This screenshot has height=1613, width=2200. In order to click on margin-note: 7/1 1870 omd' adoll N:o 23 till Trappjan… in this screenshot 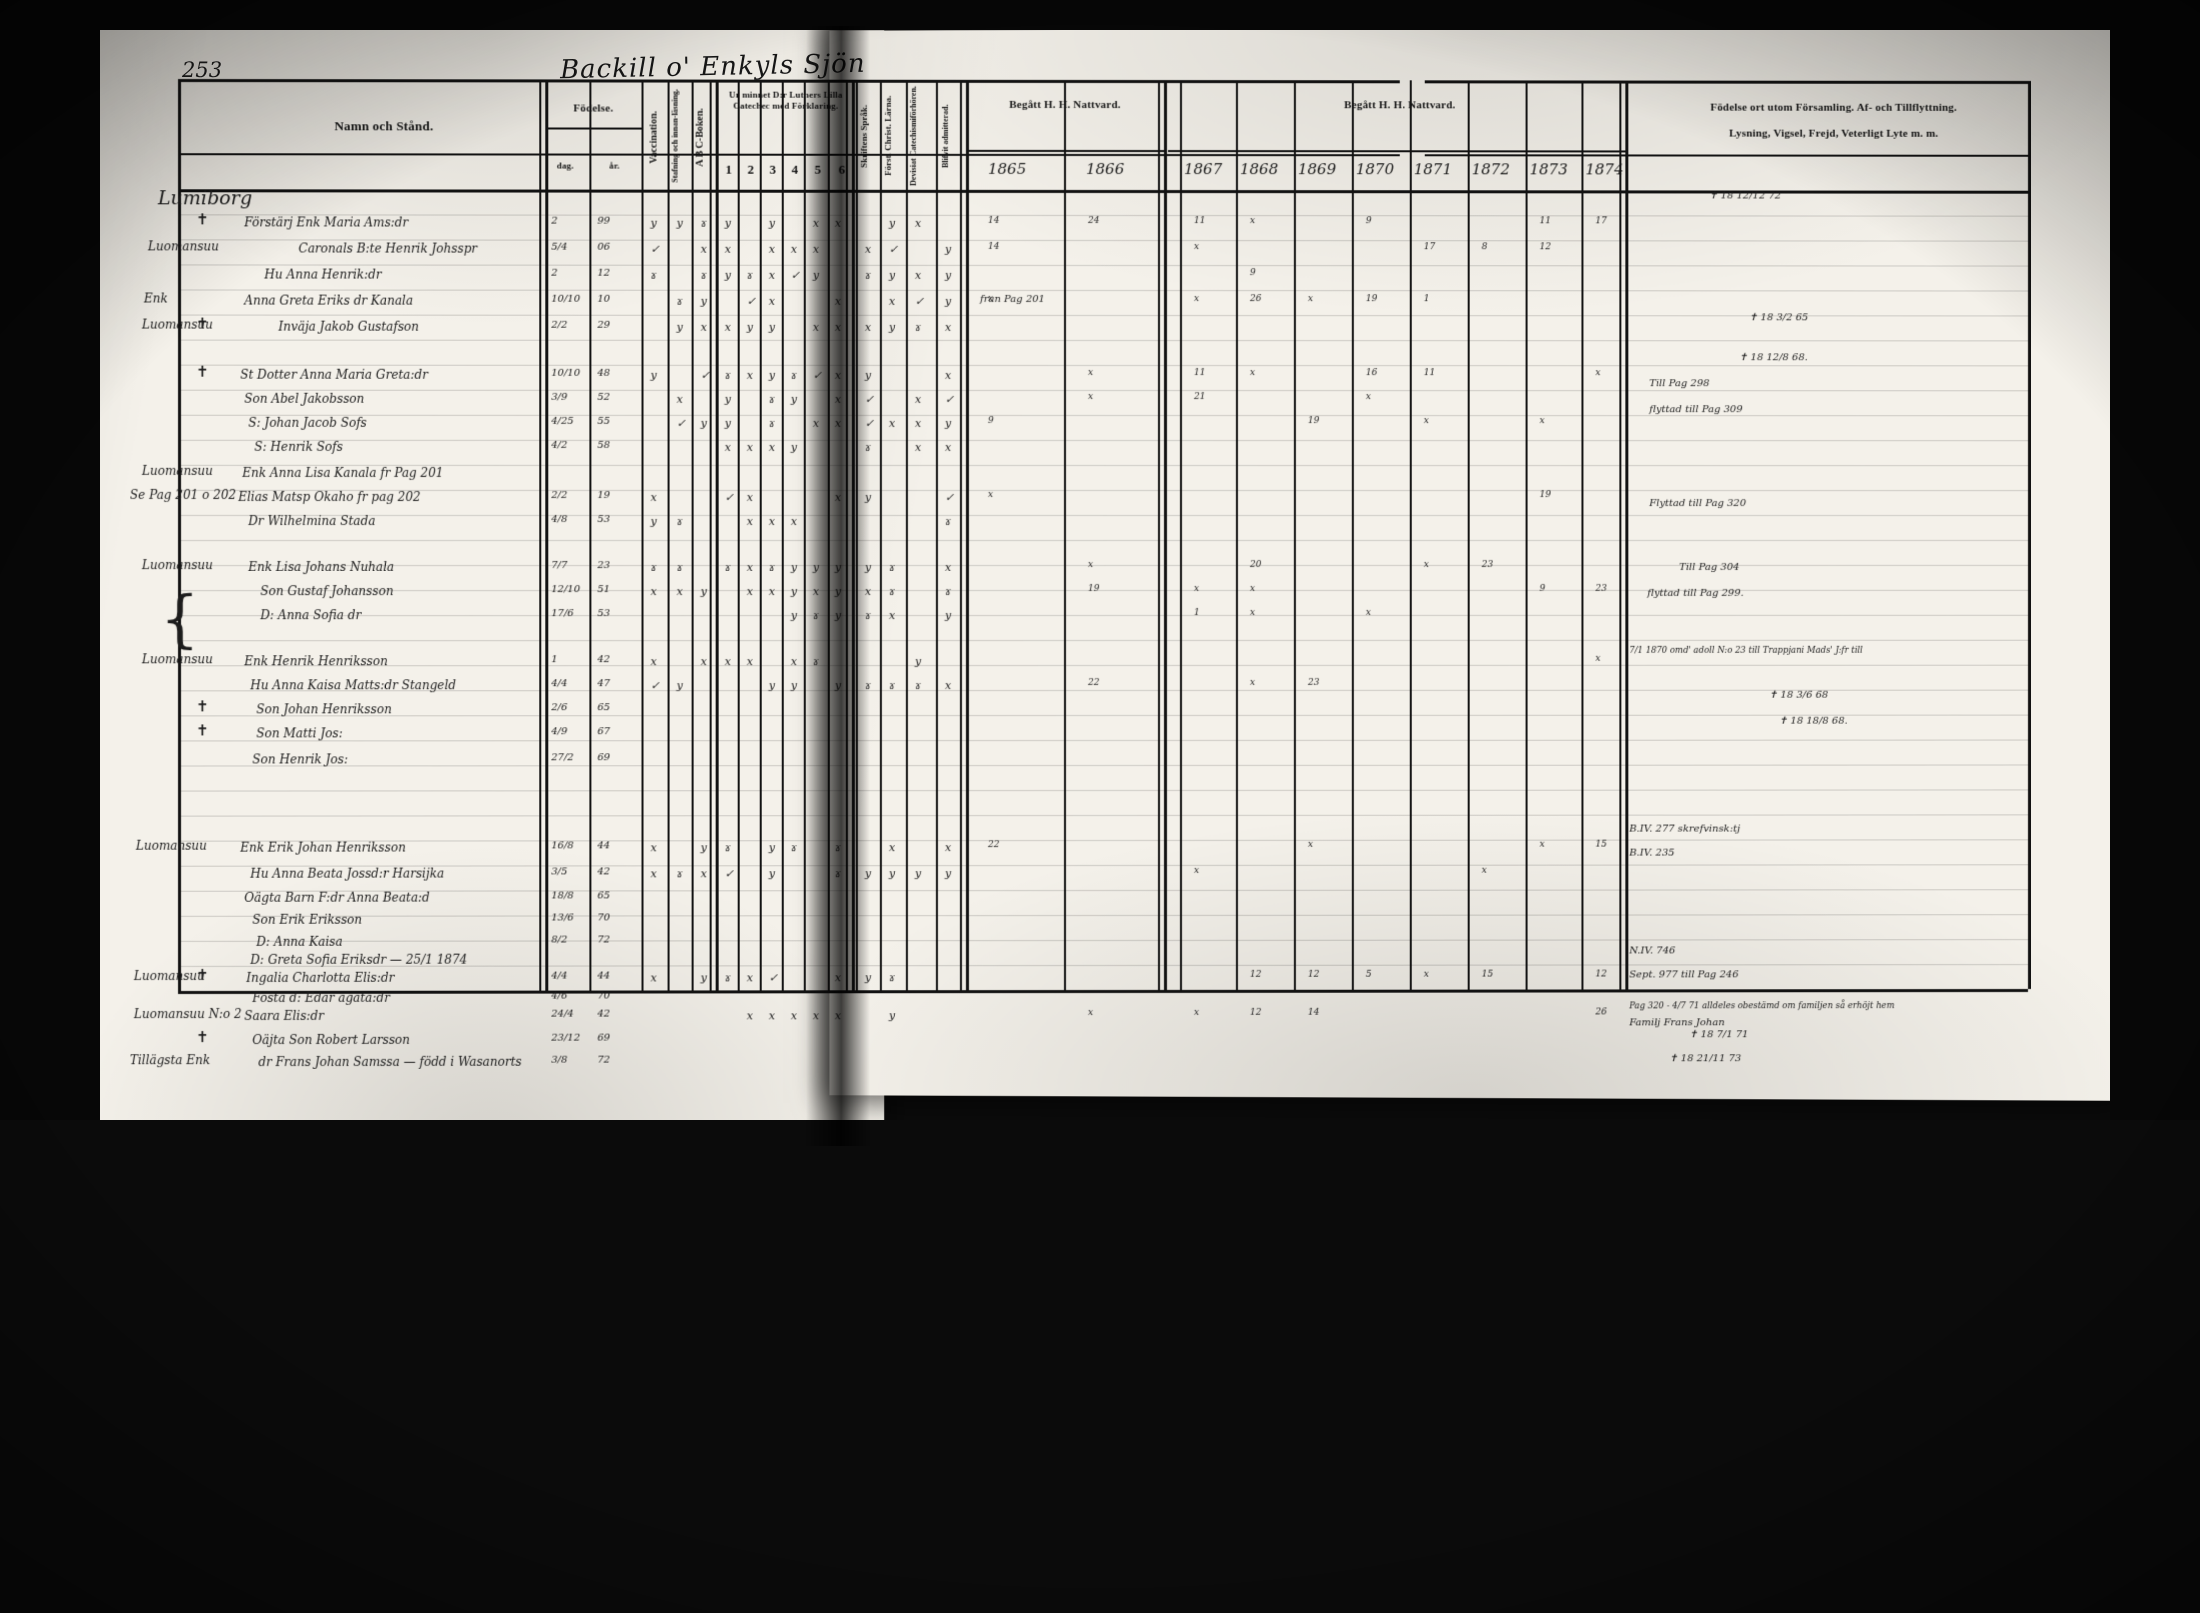, I will do `click(1746, 650)`.